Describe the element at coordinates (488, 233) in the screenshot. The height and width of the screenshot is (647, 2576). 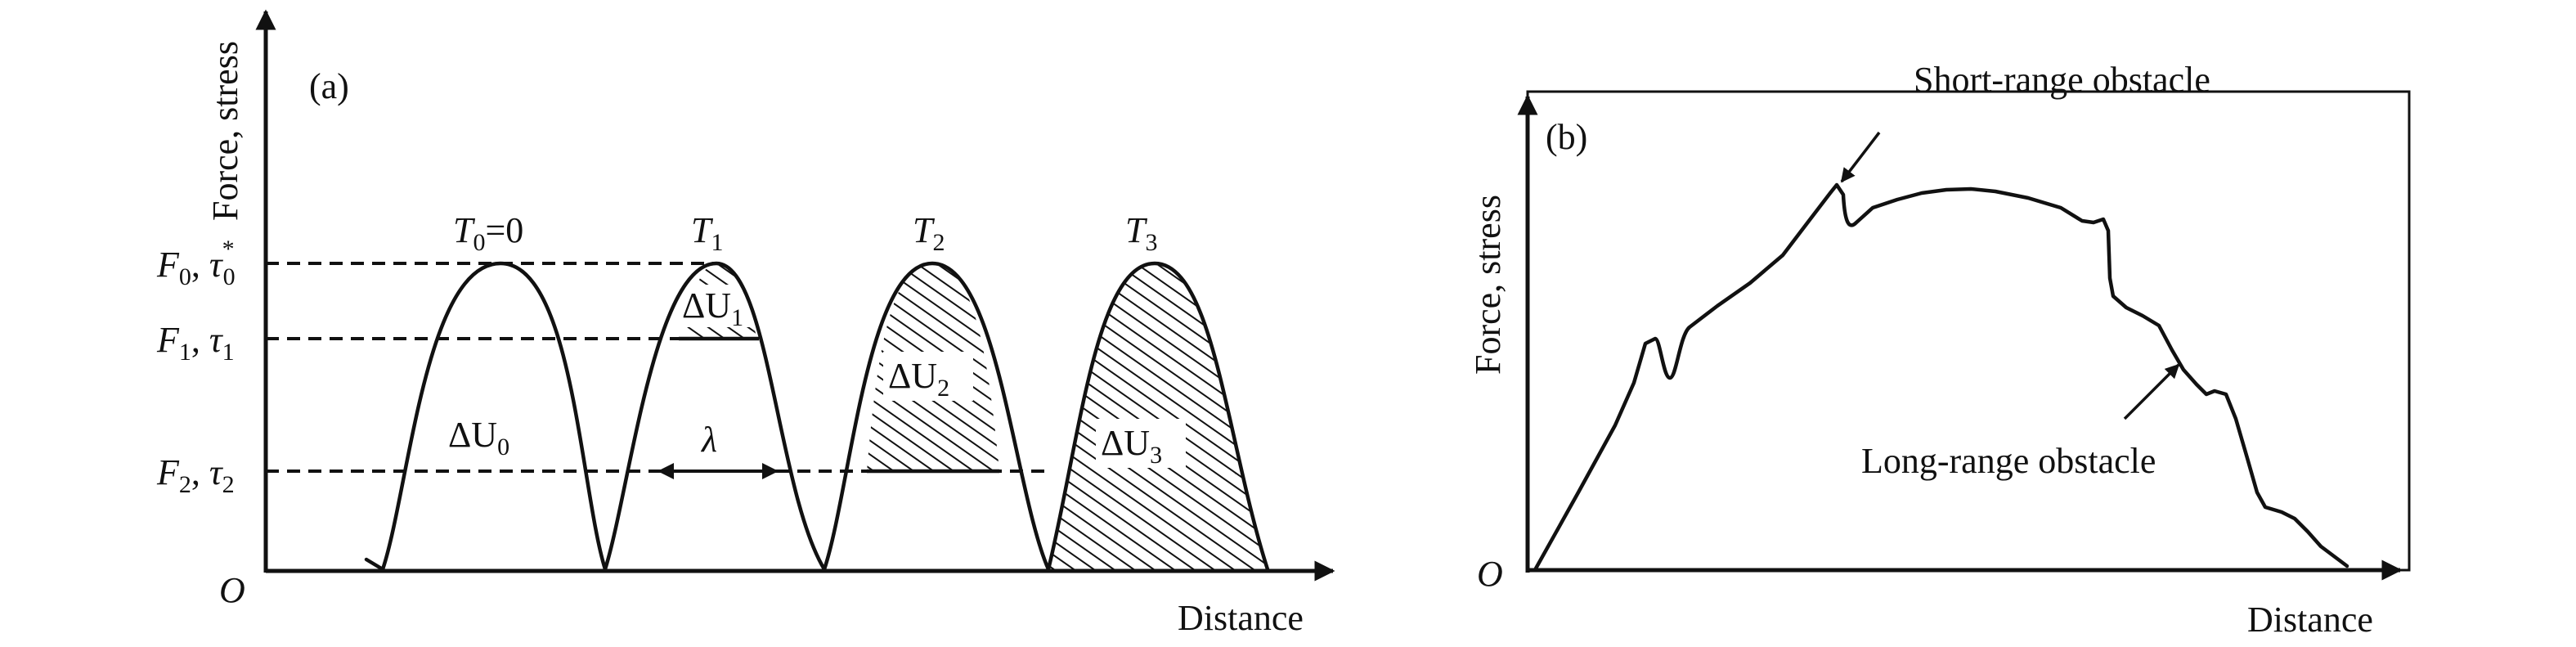
I see `barrier-label-t0: T0=0` at that location.